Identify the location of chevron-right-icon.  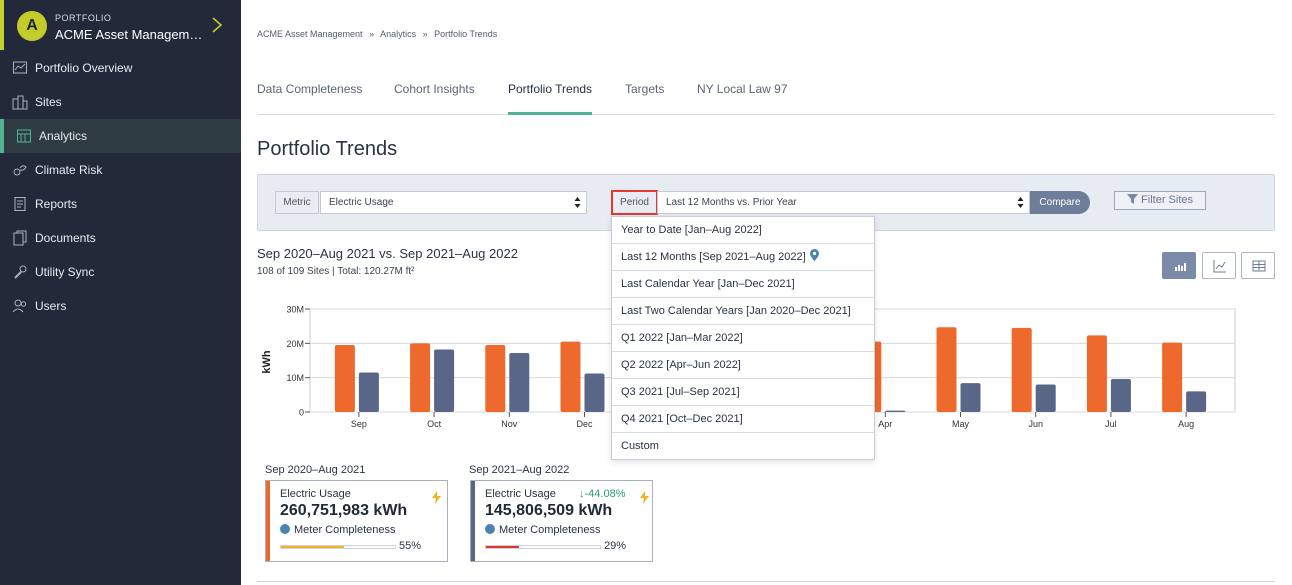
(217, 25).